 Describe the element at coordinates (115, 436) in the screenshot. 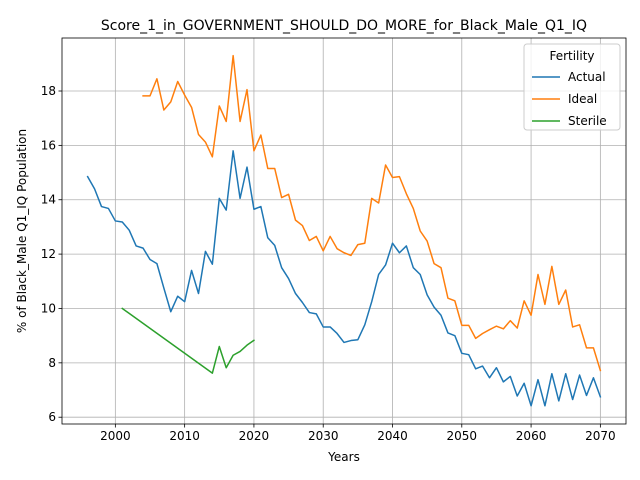

I see `x-tick-label: 2000` at that location.